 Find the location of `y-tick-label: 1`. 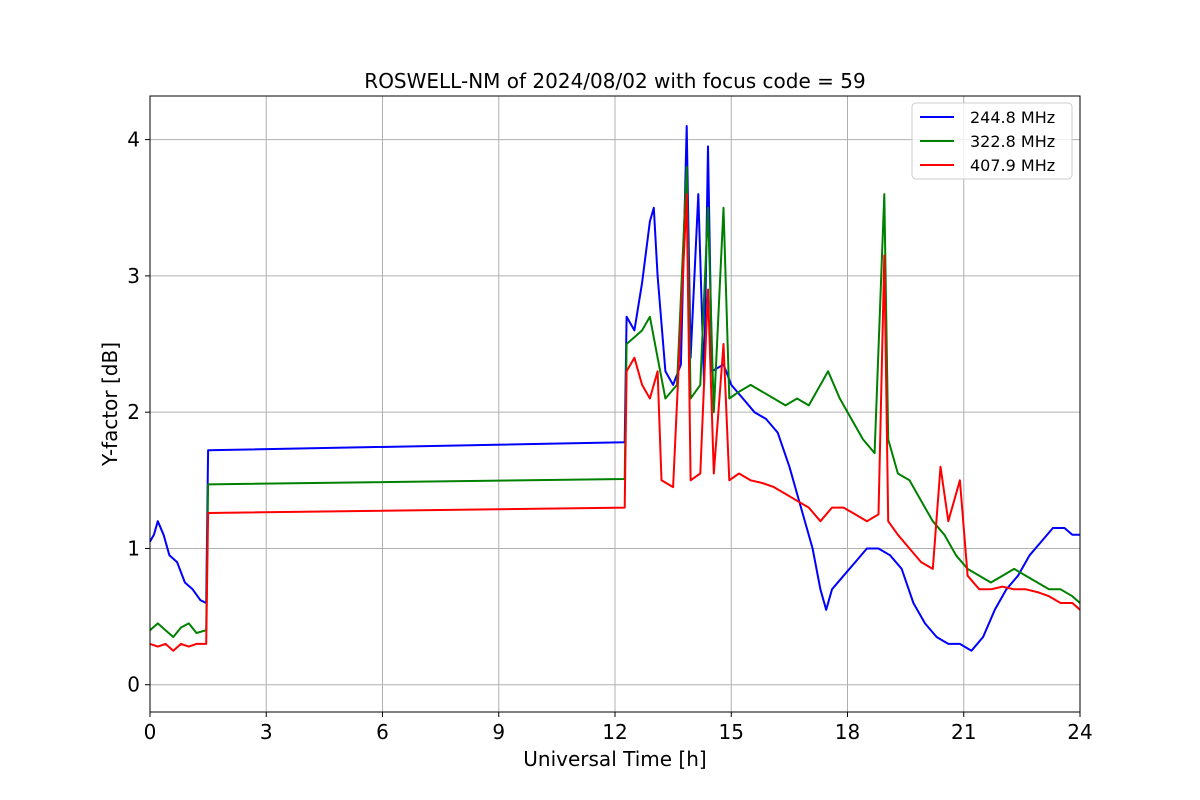

y-tick-label: 1 is located at coordinates (133, 548).